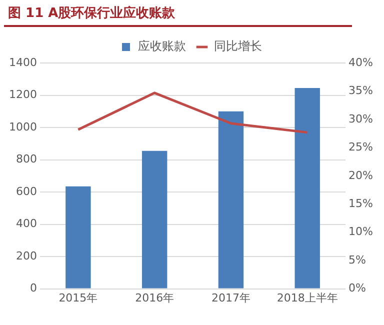 This screenshot has height=325, width=384. I want to click on y-tick-label: 400, so click(26, 223).